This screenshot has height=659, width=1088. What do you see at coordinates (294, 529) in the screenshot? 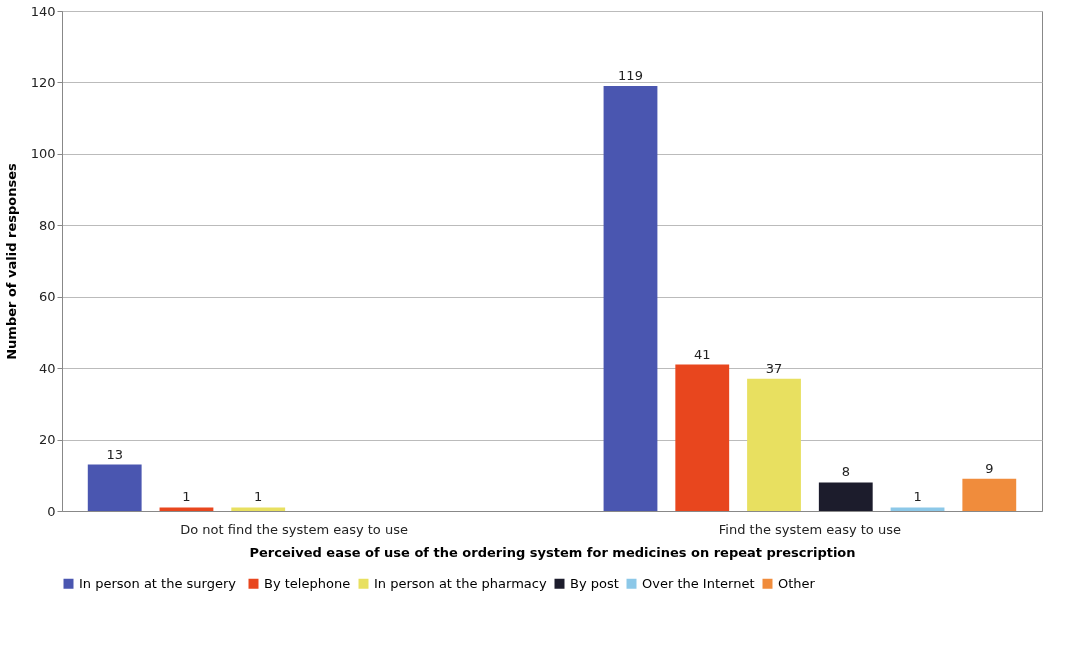
I see `x-tick-label: Do not find the system easy to use` at bounding box center [294, 529].